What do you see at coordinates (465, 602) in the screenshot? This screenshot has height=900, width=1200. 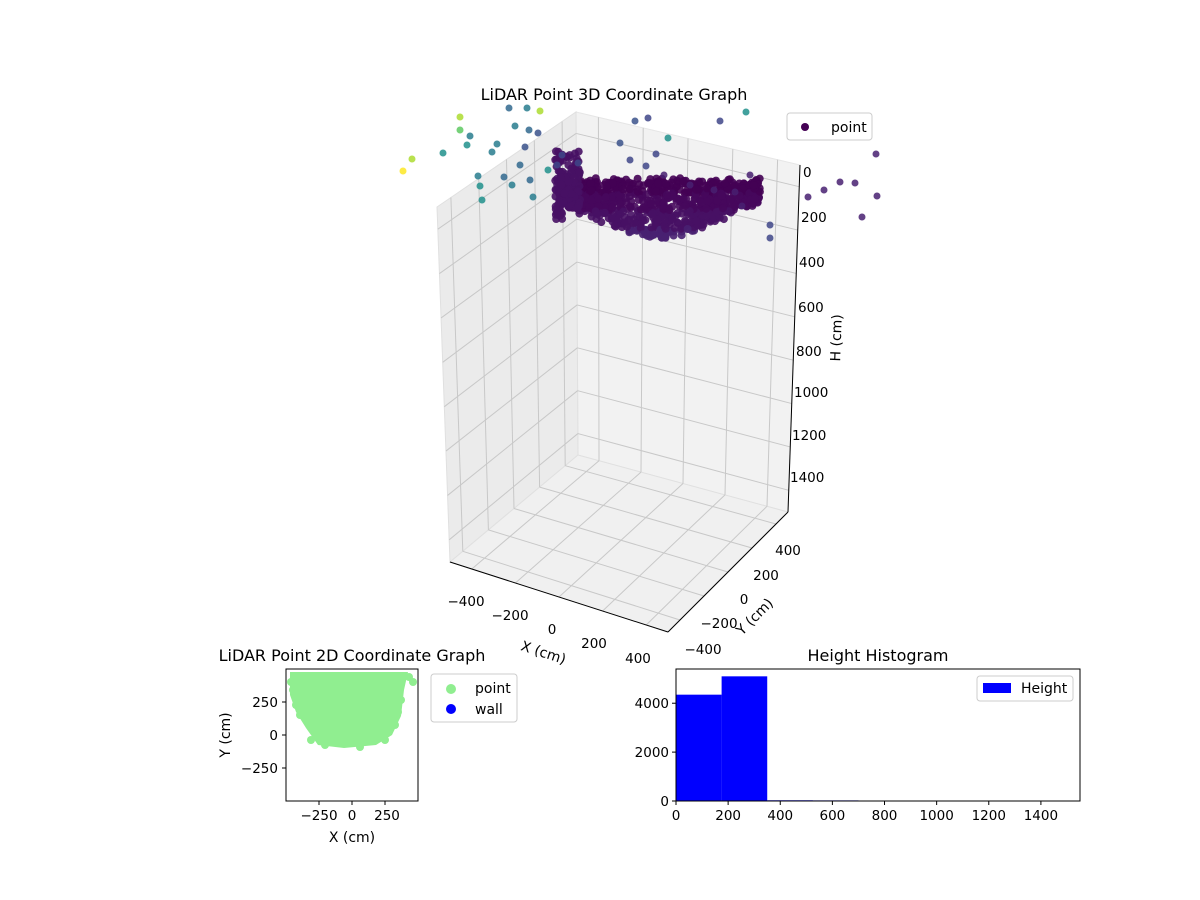 I see `x-tick-3d: −400` at bounding box center [465, 602].